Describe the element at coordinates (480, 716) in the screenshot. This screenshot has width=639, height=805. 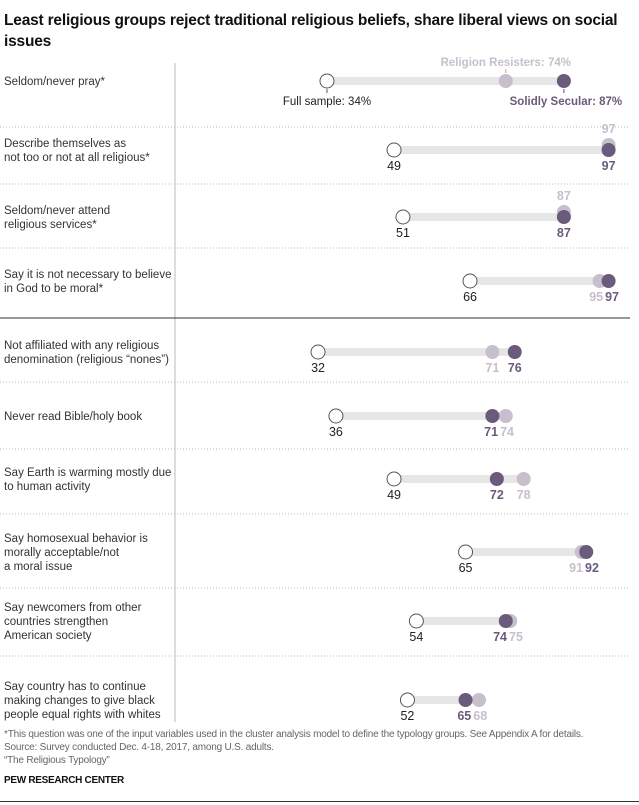
I see `label-religion-resisters: 68` at that location.